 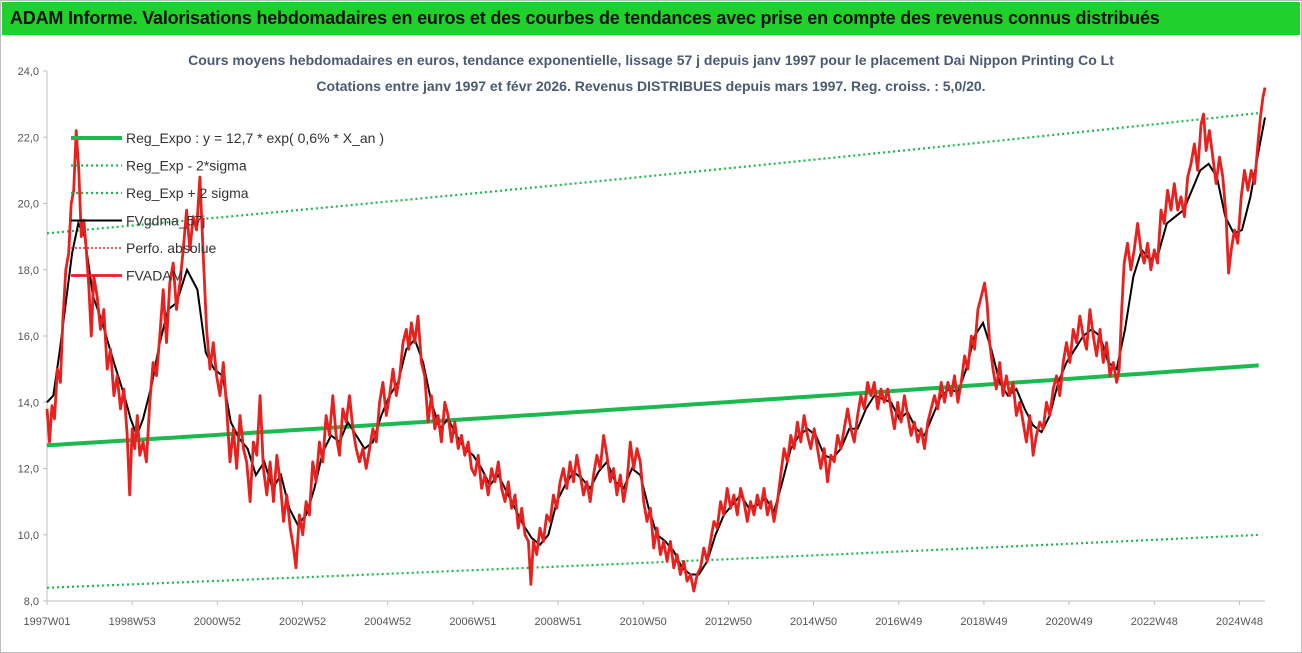 What do you see at coordinates (652, 561) in the screenshot?
I see `series-reg-minus-2sigma` at bounding box center [652, 561].